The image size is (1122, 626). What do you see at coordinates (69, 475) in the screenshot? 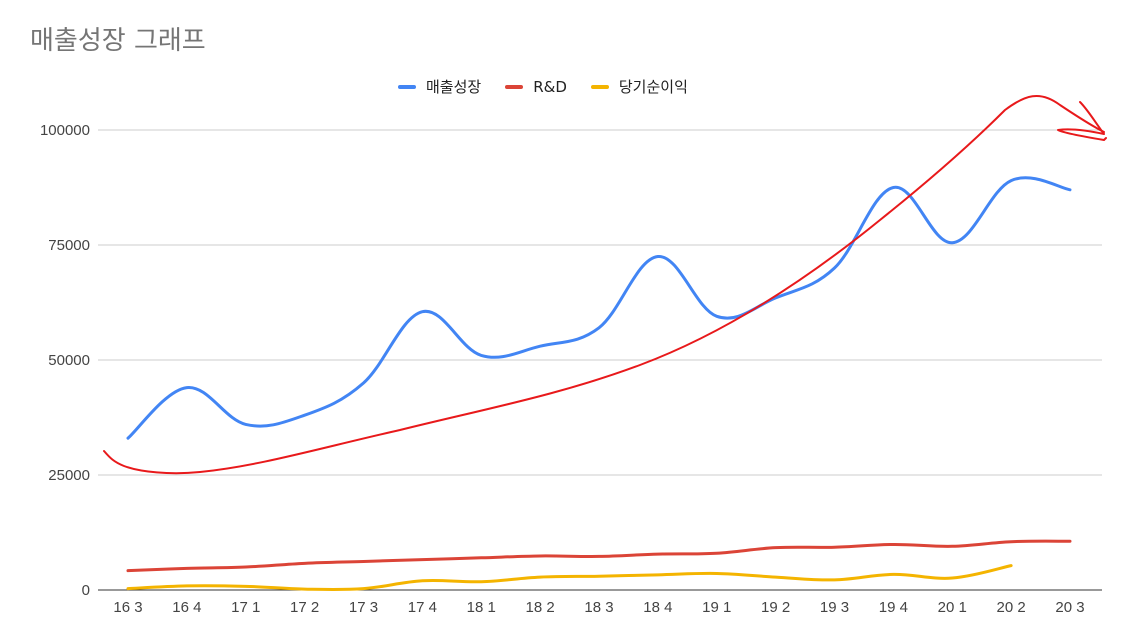
I see `y-tick-label: 25000` at bounding box center [69, 475].